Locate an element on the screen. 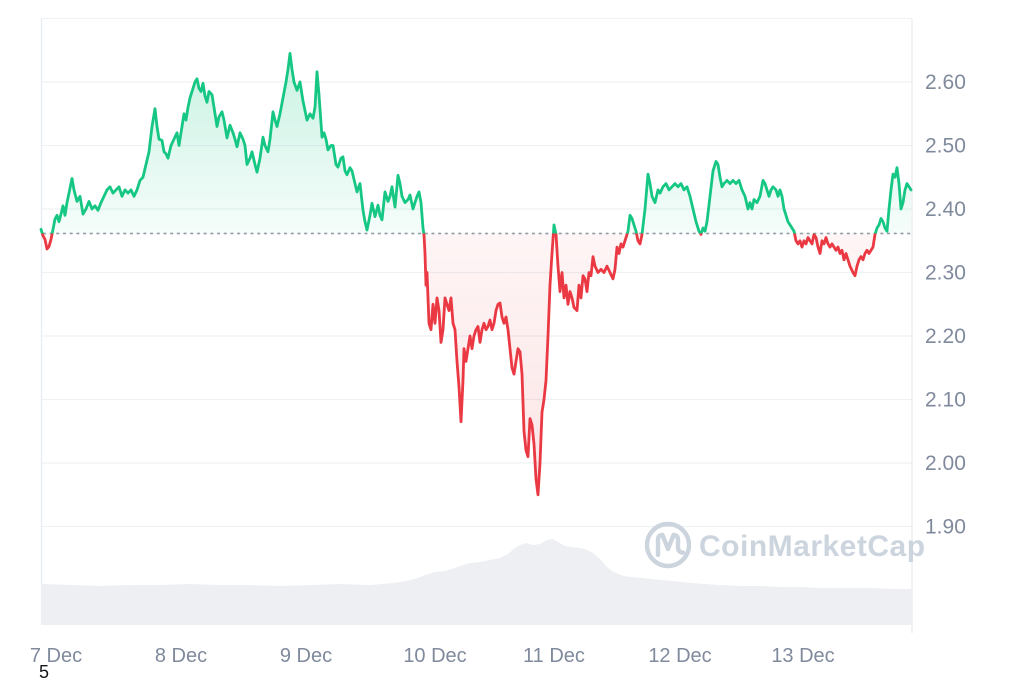  x-axis-label: 12 Dec is located at coordinates (679, 656).